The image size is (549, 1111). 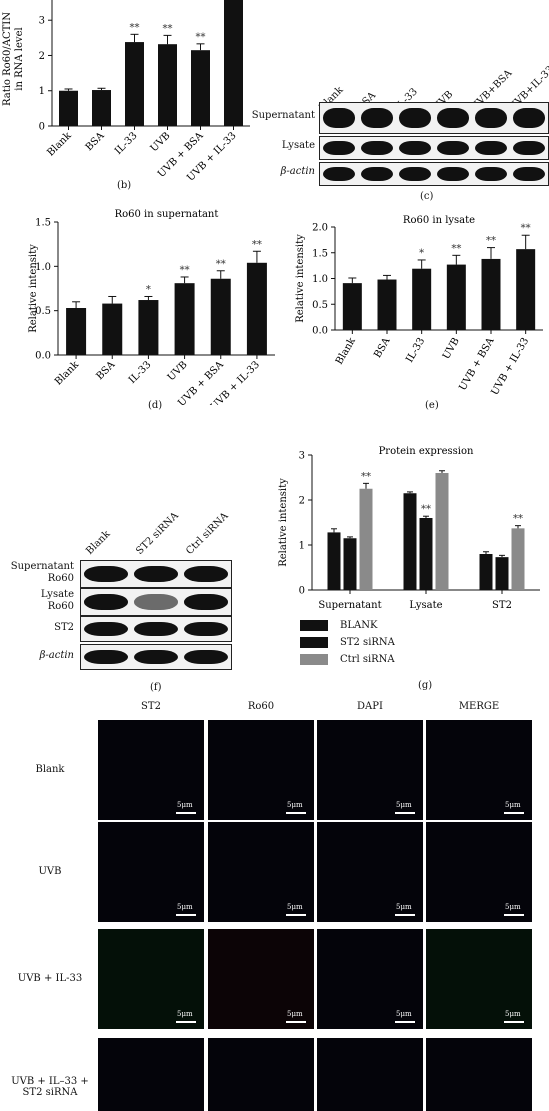 What do you see at coordinates (298, 145) in the screenshot?
I see `row-label: Lysate` at bounding box center [298, 145].